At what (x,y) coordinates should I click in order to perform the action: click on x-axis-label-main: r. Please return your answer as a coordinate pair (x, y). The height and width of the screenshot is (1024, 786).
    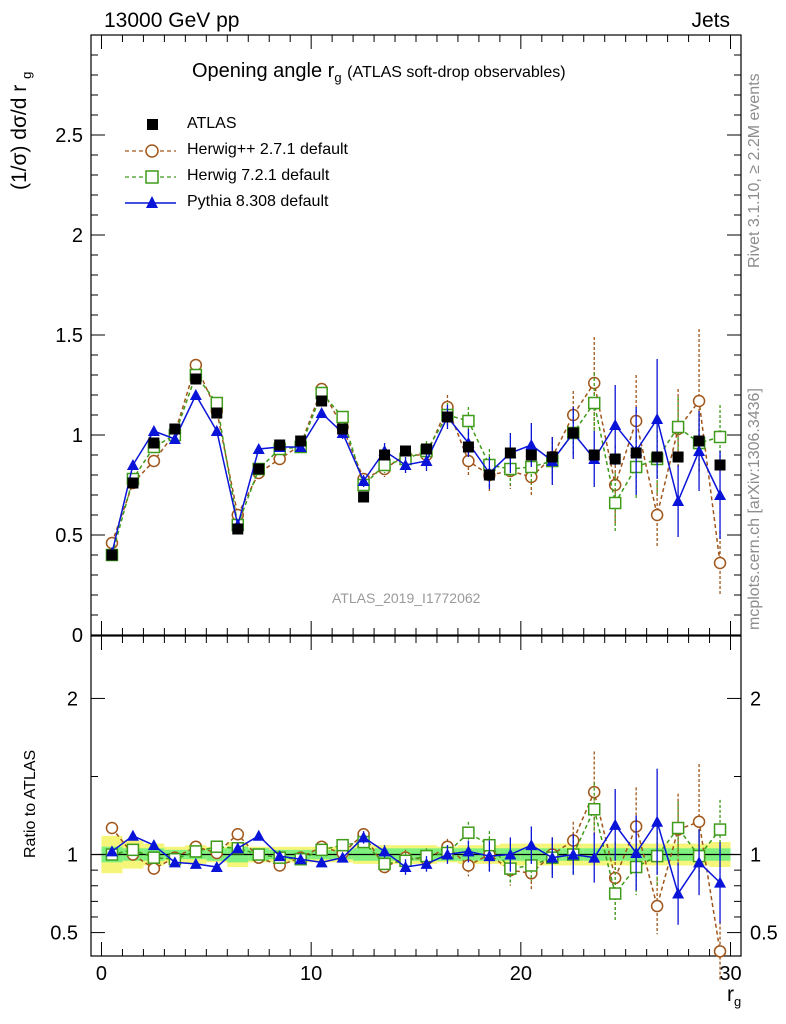
    Looking at the image, I should click on (730, 994).